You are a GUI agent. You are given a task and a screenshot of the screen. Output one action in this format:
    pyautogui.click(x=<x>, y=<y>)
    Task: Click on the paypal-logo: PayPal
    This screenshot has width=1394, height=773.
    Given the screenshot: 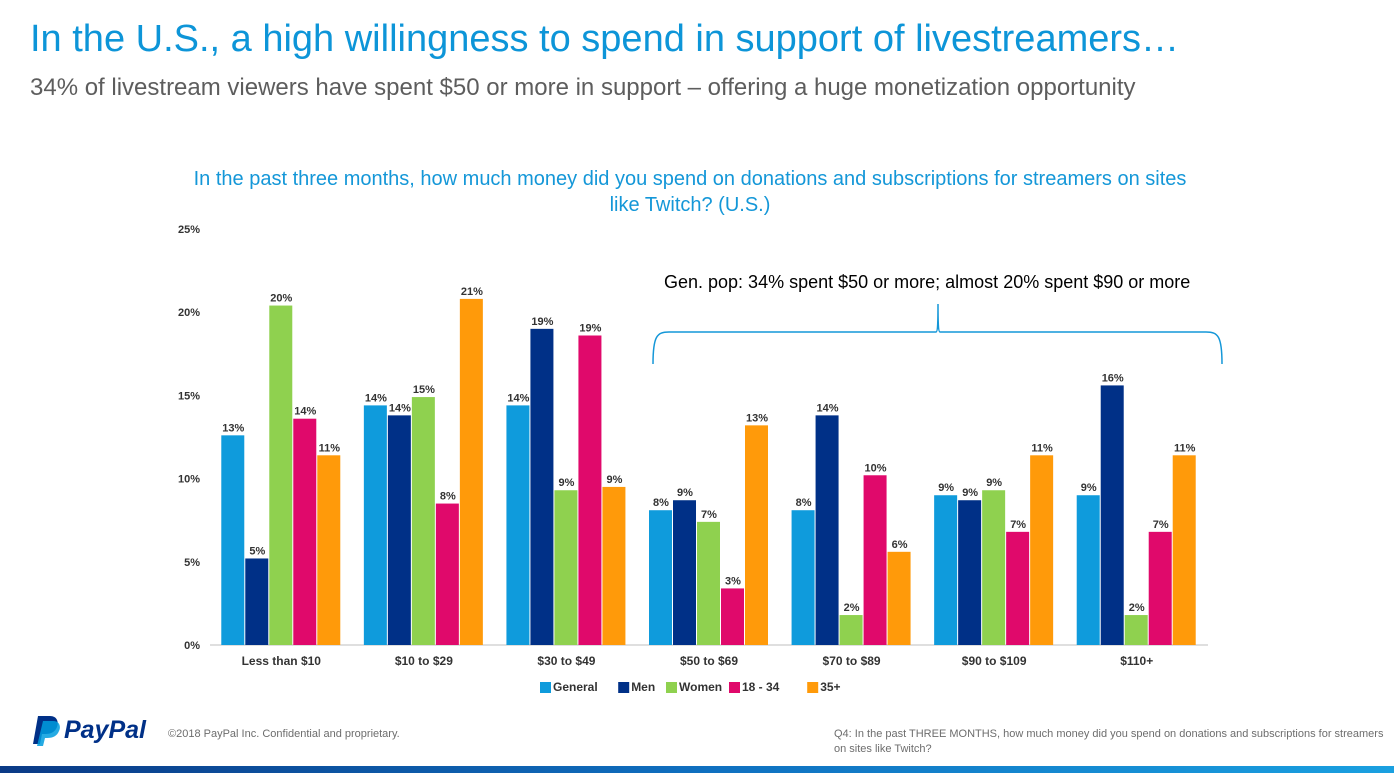 What is the action you would take?
    pyautogui.click(x=95, y=731)
    